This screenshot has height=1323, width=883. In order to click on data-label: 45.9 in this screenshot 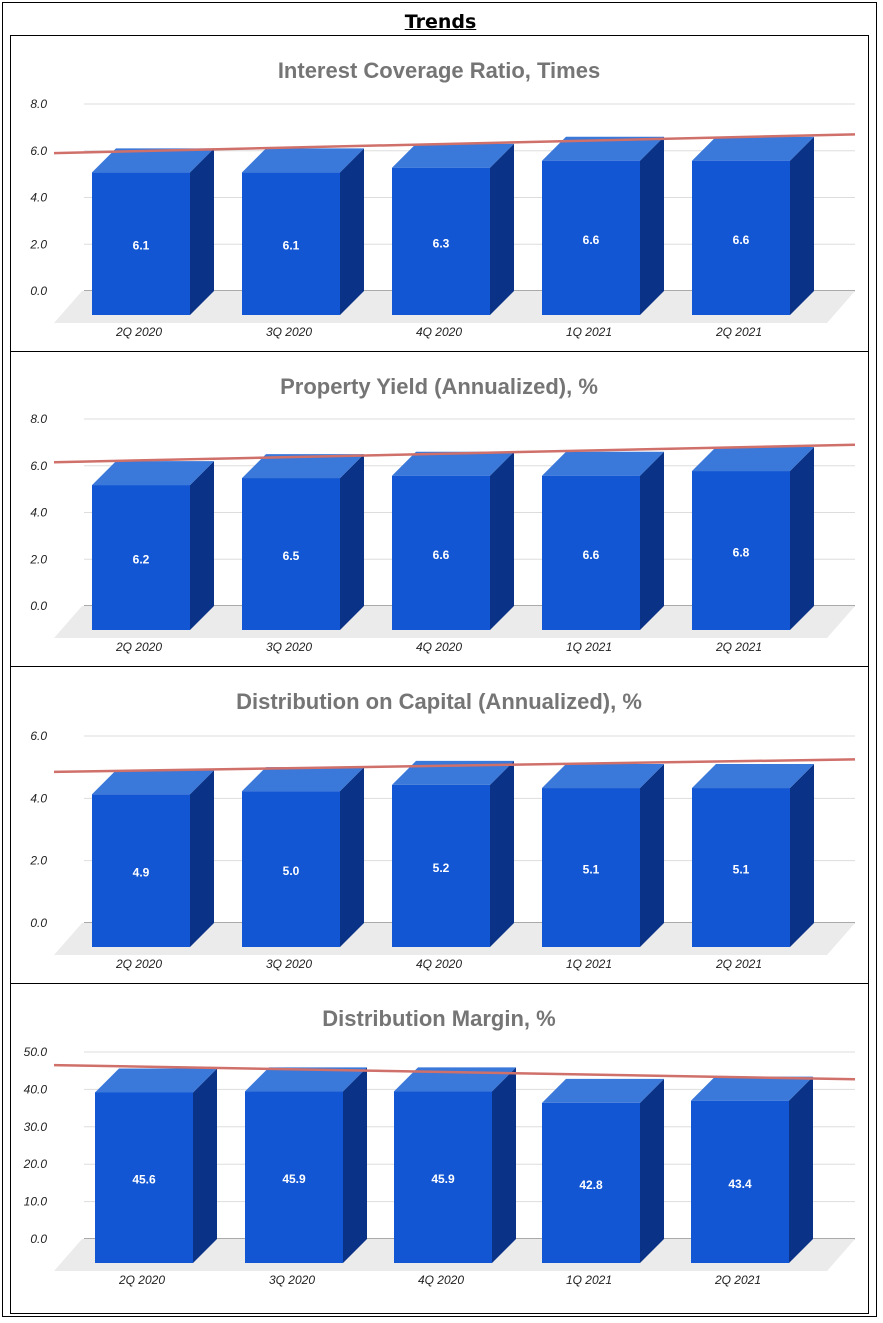, I will do `click(294, 1179)`.